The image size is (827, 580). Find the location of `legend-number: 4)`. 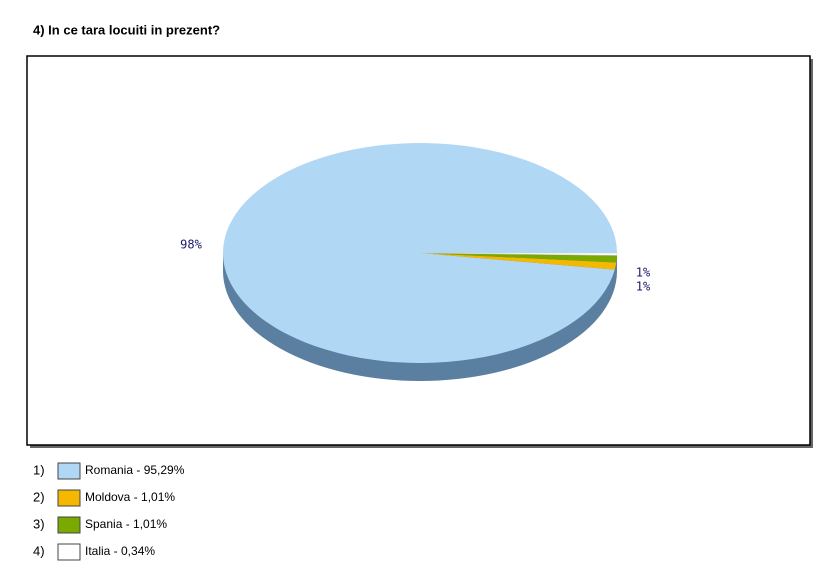

legend-number: 4) is located at coordinates (39, 550).